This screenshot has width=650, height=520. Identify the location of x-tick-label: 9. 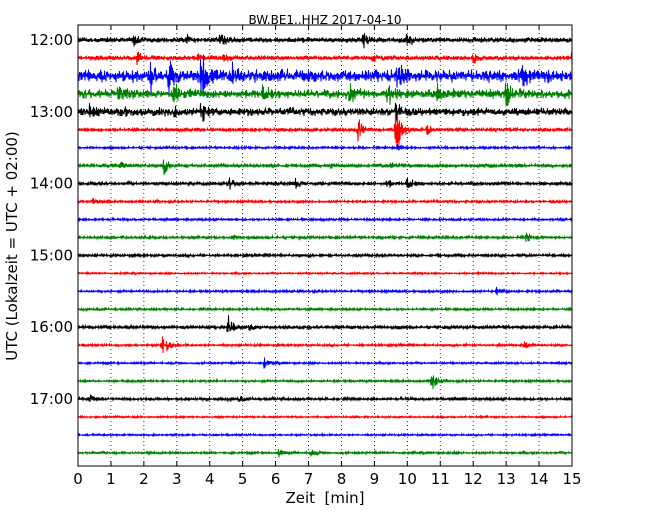
(375, 479).